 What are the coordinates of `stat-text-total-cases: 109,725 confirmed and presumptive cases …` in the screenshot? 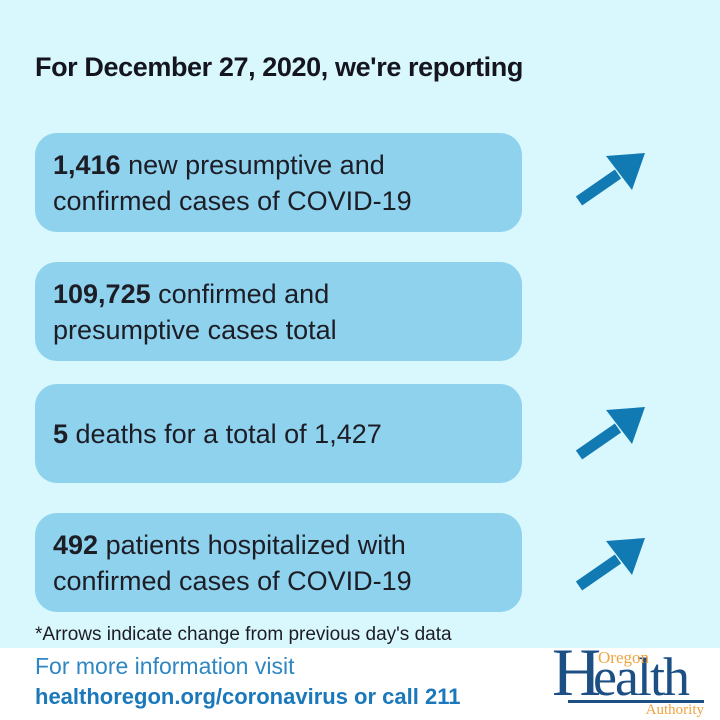 It's located at (267, 312).